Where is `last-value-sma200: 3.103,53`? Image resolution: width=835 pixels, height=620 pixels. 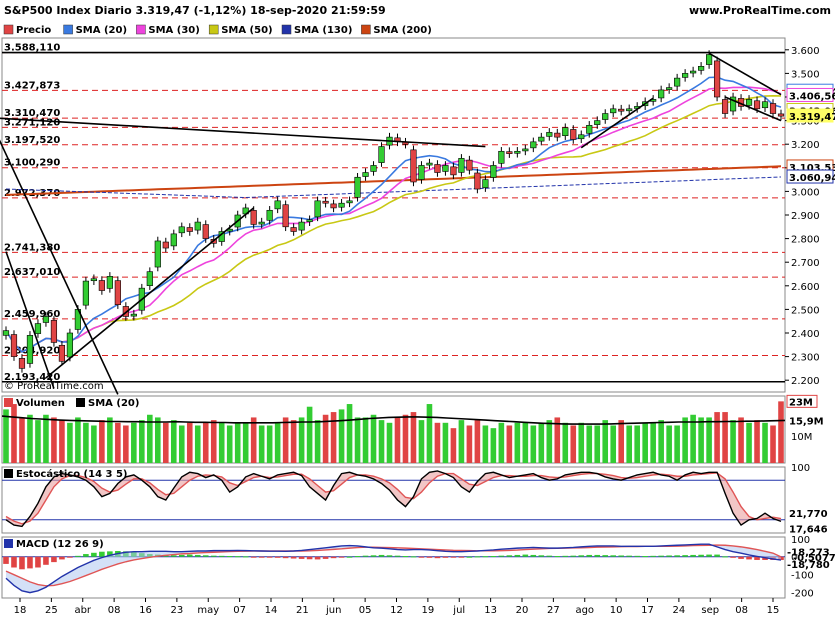 last-value-sma200: 3.103,53 is located at coordinates (812, 168).